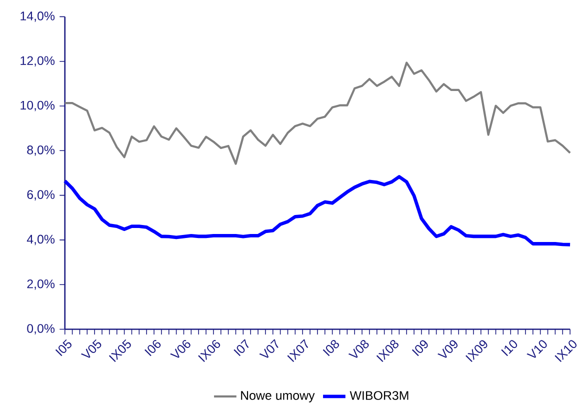  Describe the element at coordinates (268, 348) in the screenshot. I see `x-tick-label: V07` at that location.